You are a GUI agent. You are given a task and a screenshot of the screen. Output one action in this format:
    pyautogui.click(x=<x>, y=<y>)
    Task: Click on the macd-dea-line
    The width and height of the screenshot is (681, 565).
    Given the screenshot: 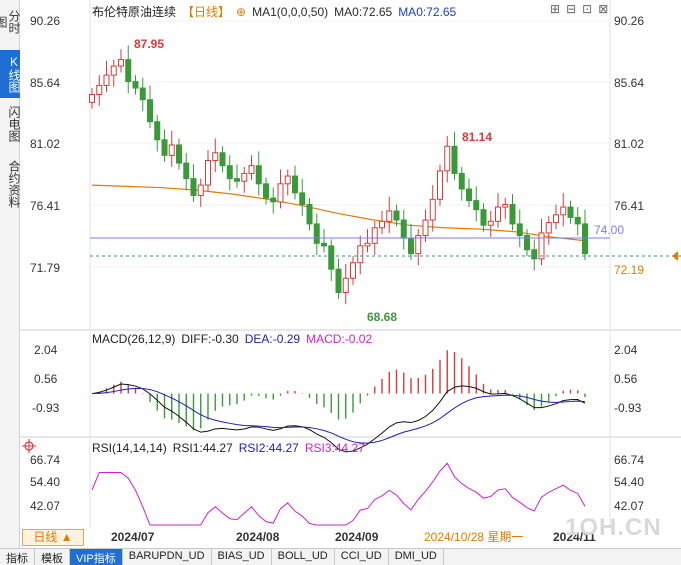 What is the action you would take?
    pyautogui.click(x=338, y=415)
    